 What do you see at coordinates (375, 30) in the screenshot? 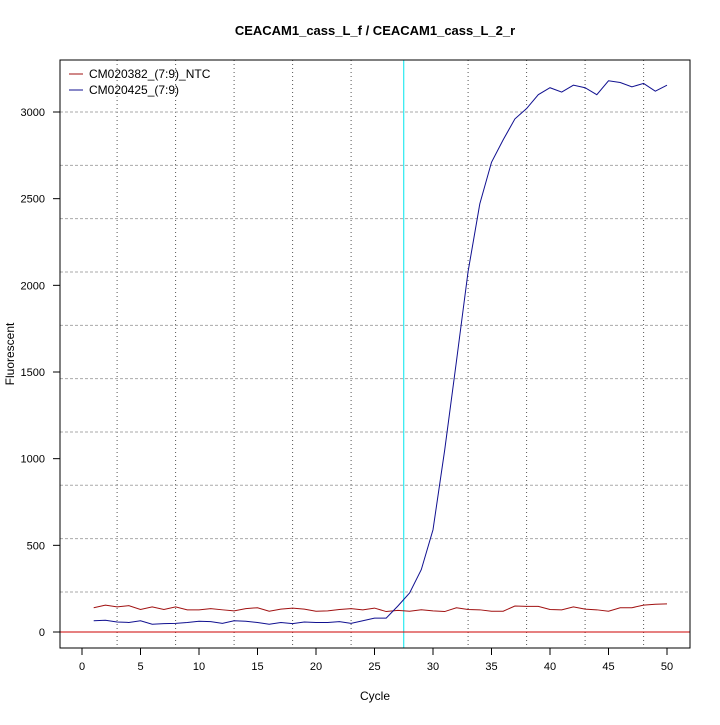
I see `chart-title: CEACAM1_cass_L_f / CEACAM1_cass_L_2_r` at bounding box center [375, 30].